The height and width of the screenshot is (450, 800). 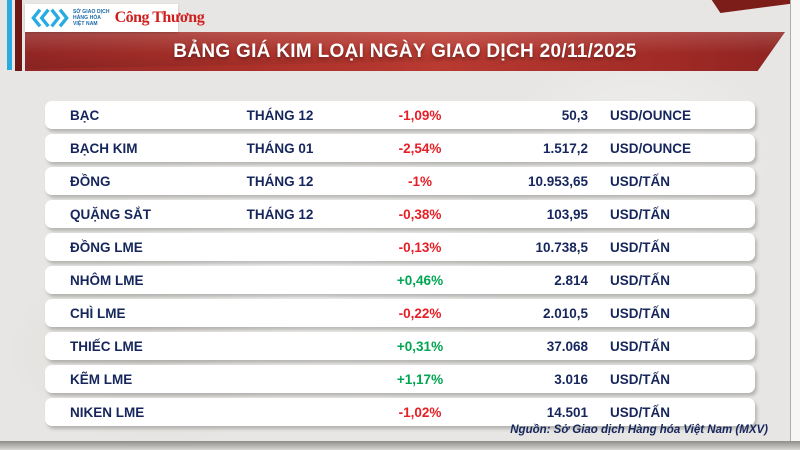 I want to click on metal-name-cell: ĐỒNG LME, so click(x=106, y=247).